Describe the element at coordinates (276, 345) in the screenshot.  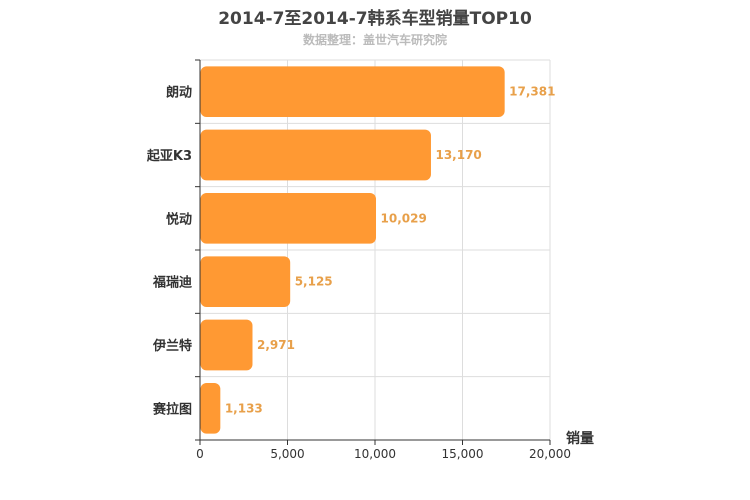
I see `data-label: 2,971` at that location.